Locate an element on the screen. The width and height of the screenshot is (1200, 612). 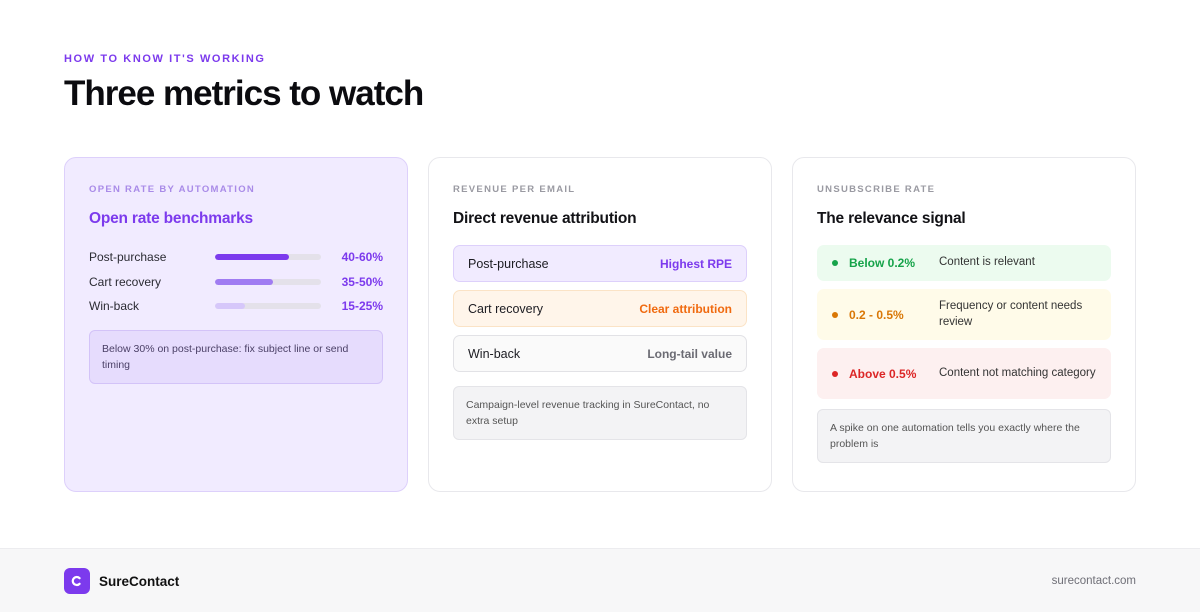
threshold-meaning: Frequency or content needs review is located at coordinates (1011, 314).